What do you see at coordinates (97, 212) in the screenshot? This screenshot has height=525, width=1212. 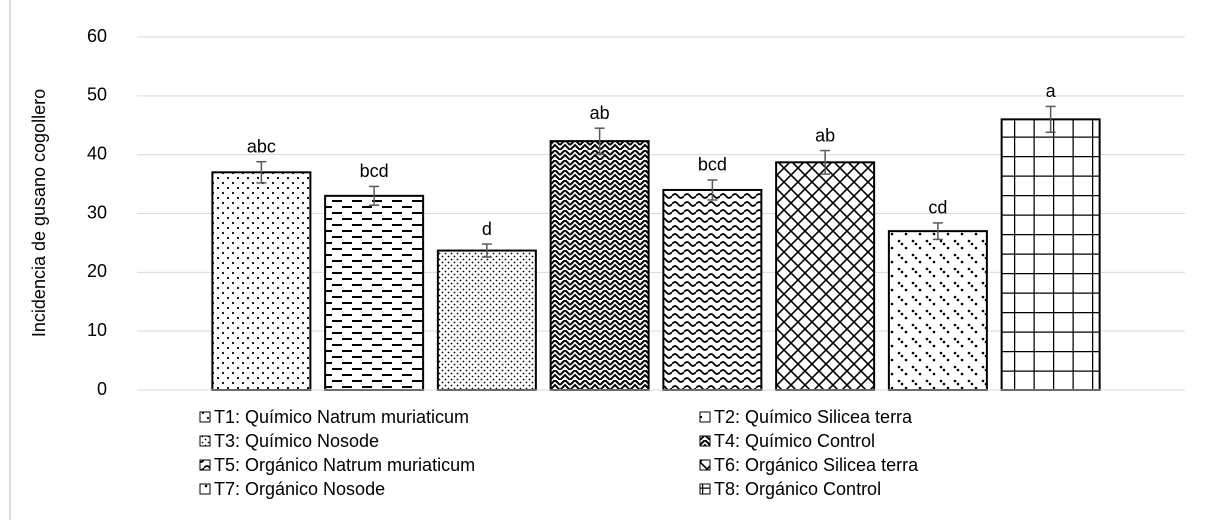 I see `y-tick-label: 30` at bounding box center [97, 212].